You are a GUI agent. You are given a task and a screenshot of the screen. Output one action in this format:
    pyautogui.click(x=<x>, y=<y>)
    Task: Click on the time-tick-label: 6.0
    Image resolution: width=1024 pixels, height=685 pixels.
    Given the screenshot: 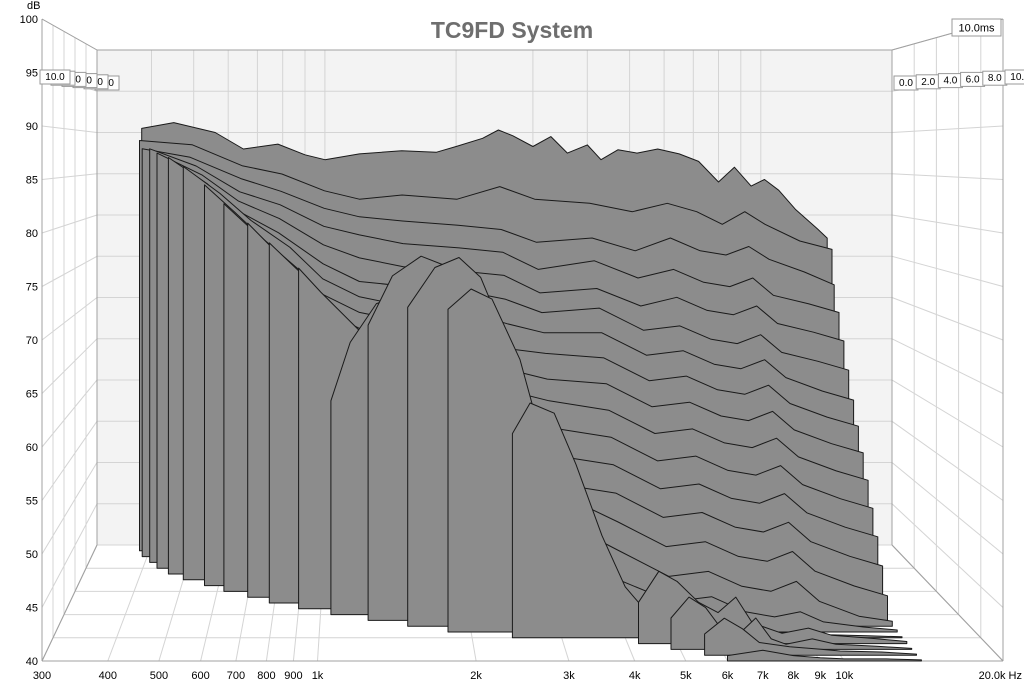 What is the action you would take?
    pyautogui.click(x=973, y=79)
    